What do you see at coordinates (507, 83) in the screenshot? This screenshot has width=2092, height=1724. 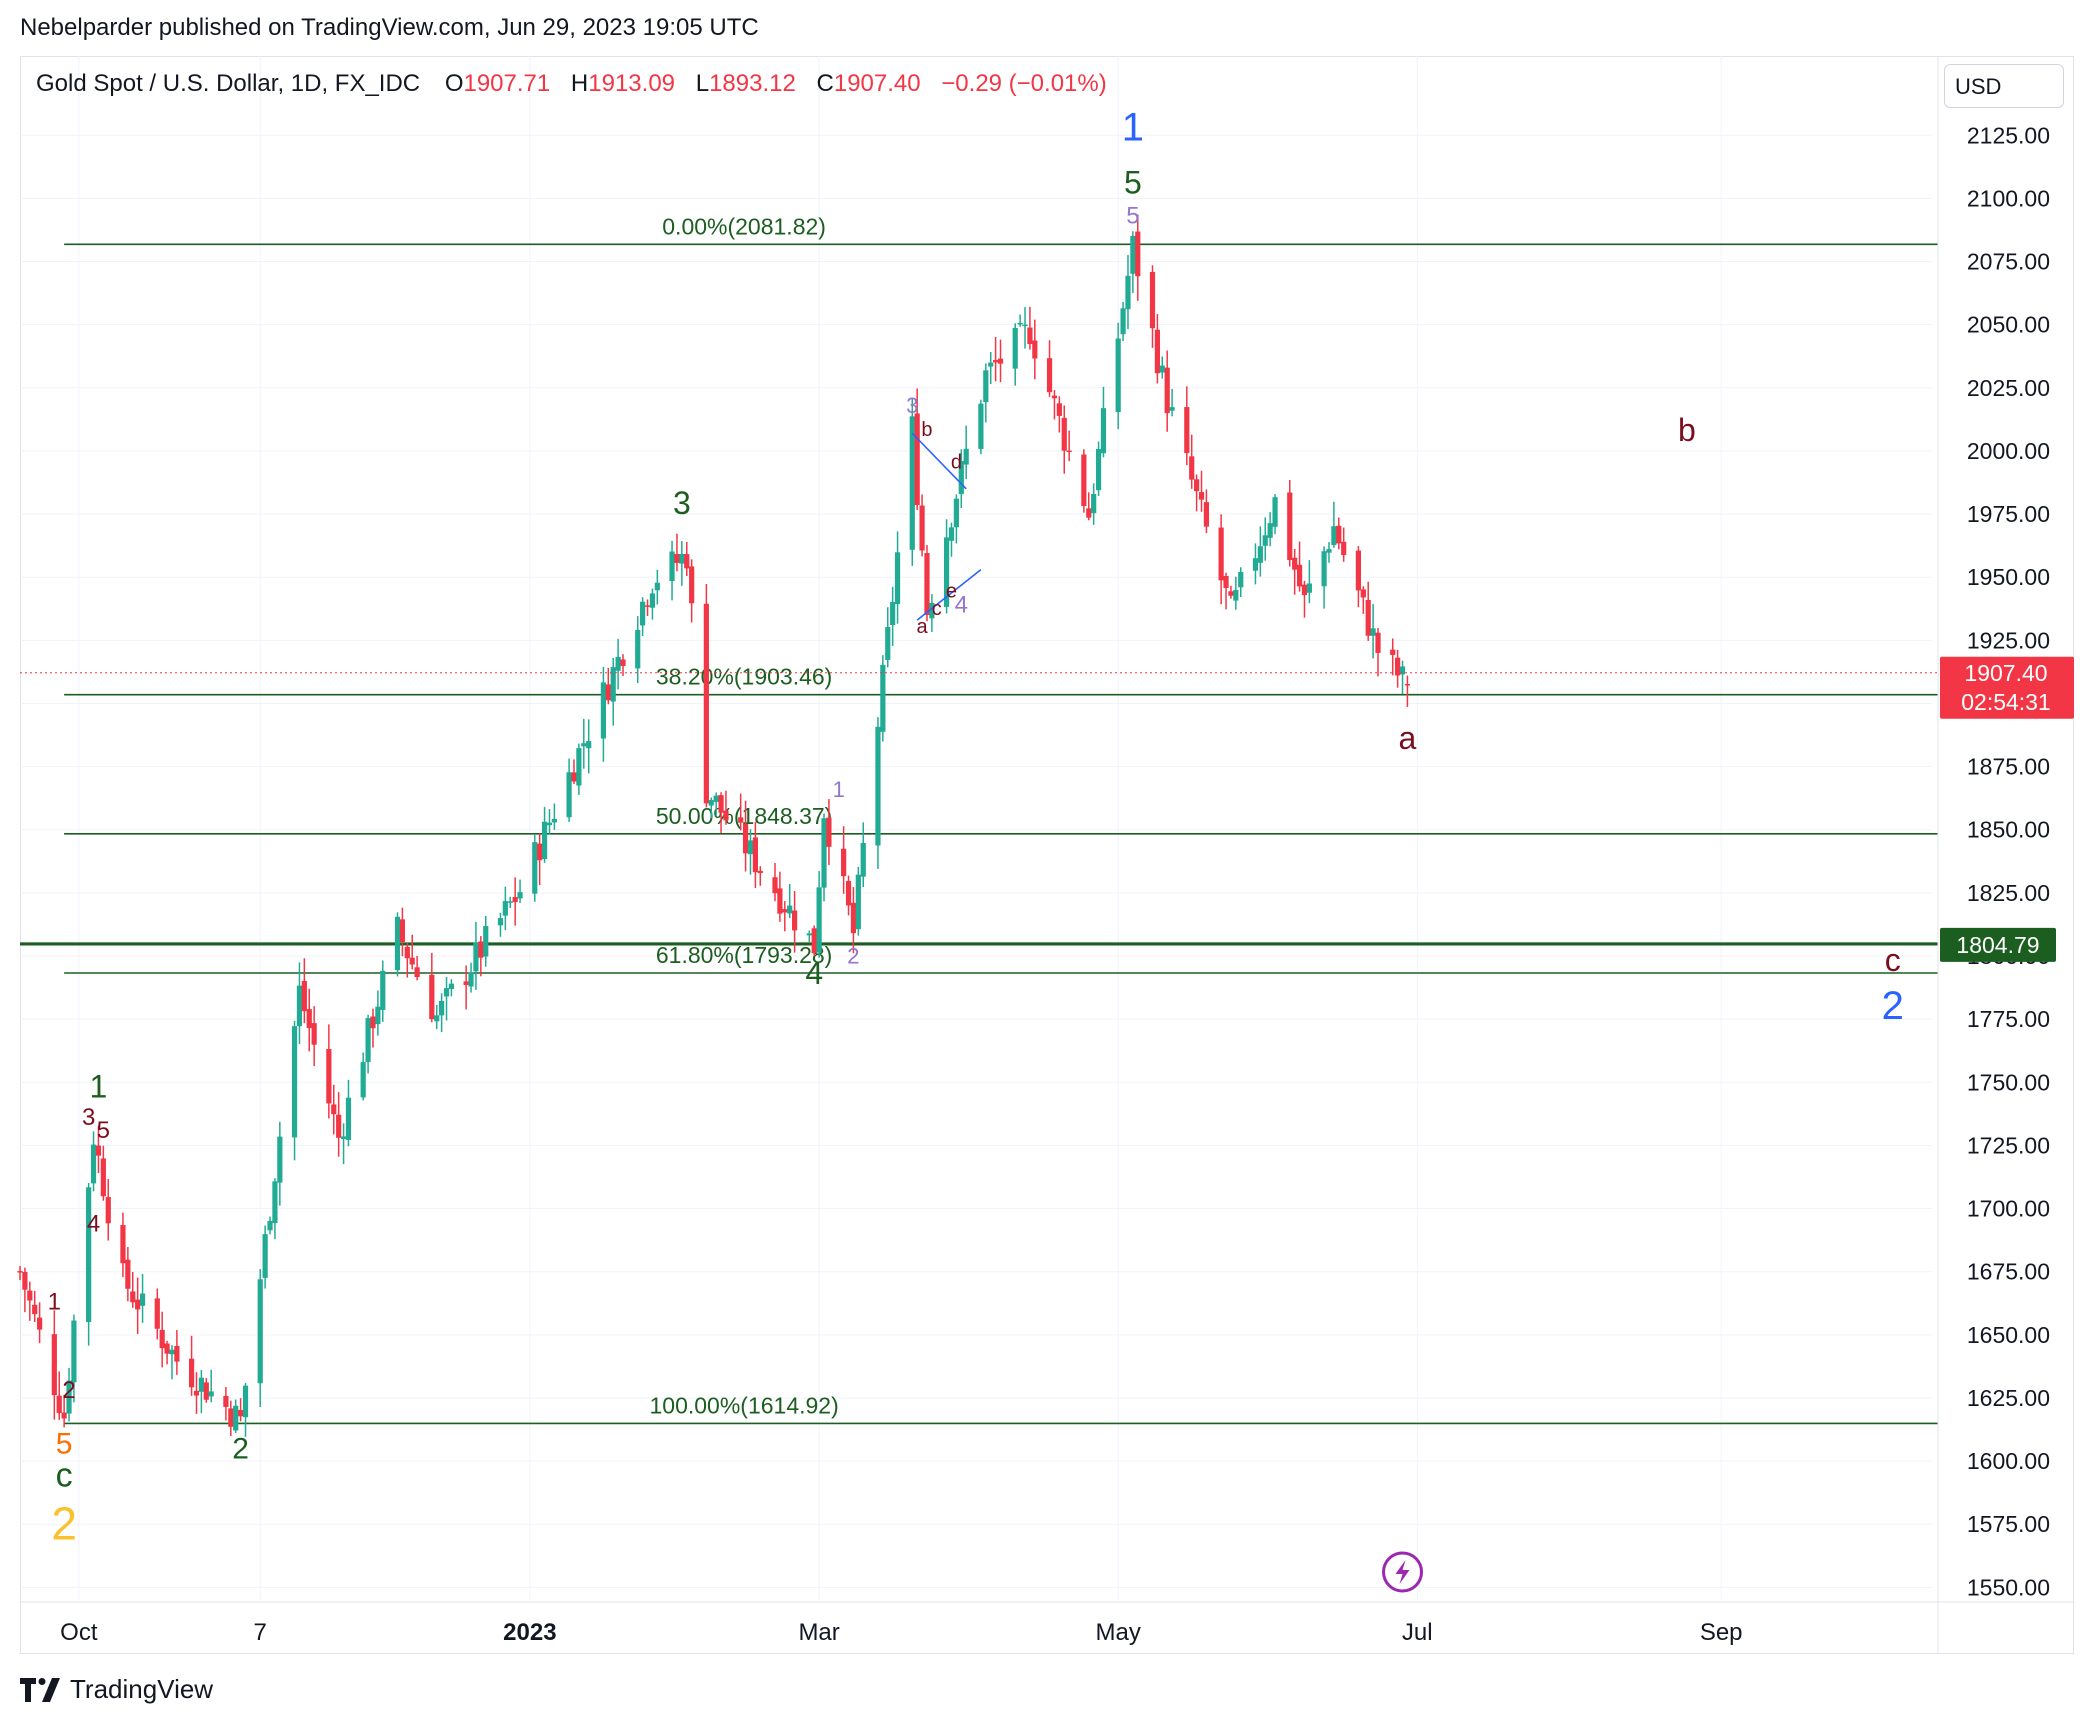 I see `open-value: 1907.71` at bounding box center [507, 83].